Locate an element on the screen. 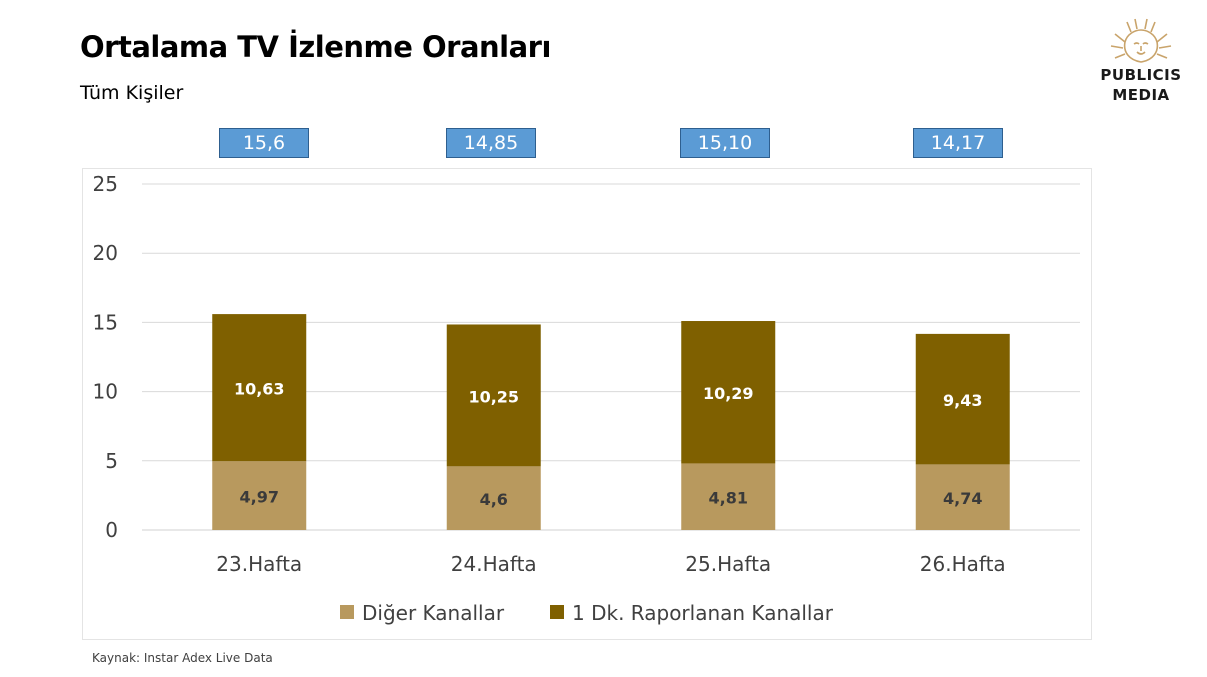 The image size is (1207, 677). y-tick-label: 15 is located at coordinates (105, 322).